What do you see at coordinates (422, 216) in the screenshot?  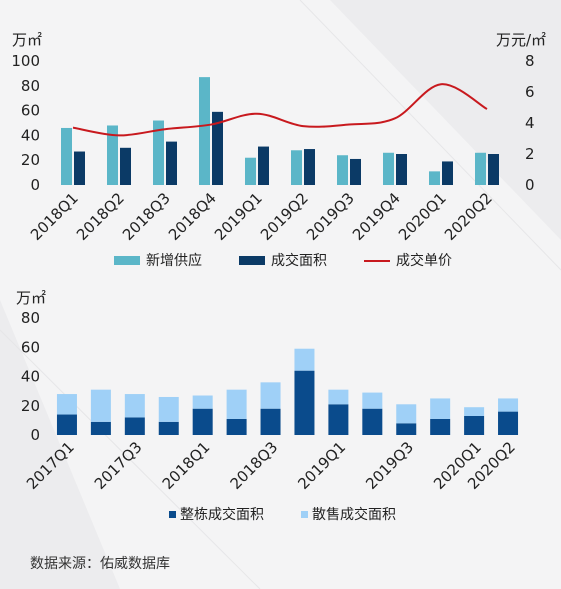 I see `x-tick-label: 2020Q1` at bounding box center [422, 216].